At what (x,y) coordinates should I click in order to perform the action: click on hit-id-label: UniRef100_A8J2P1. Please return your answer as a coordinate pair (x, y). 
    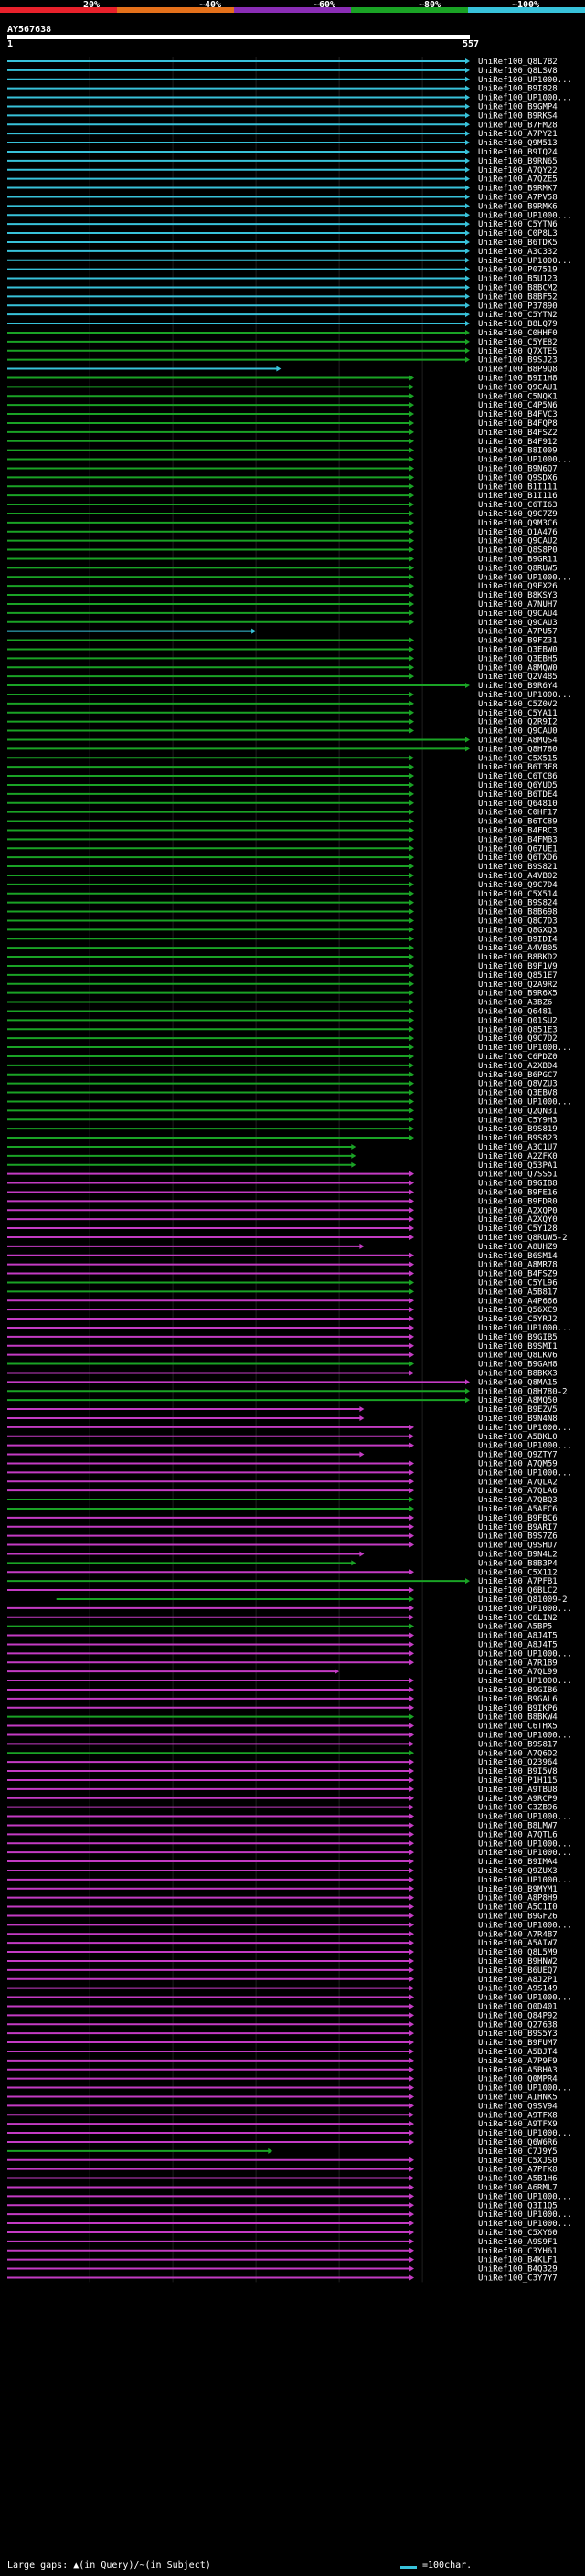
    Looking at the image, I should click on (518, 1980).